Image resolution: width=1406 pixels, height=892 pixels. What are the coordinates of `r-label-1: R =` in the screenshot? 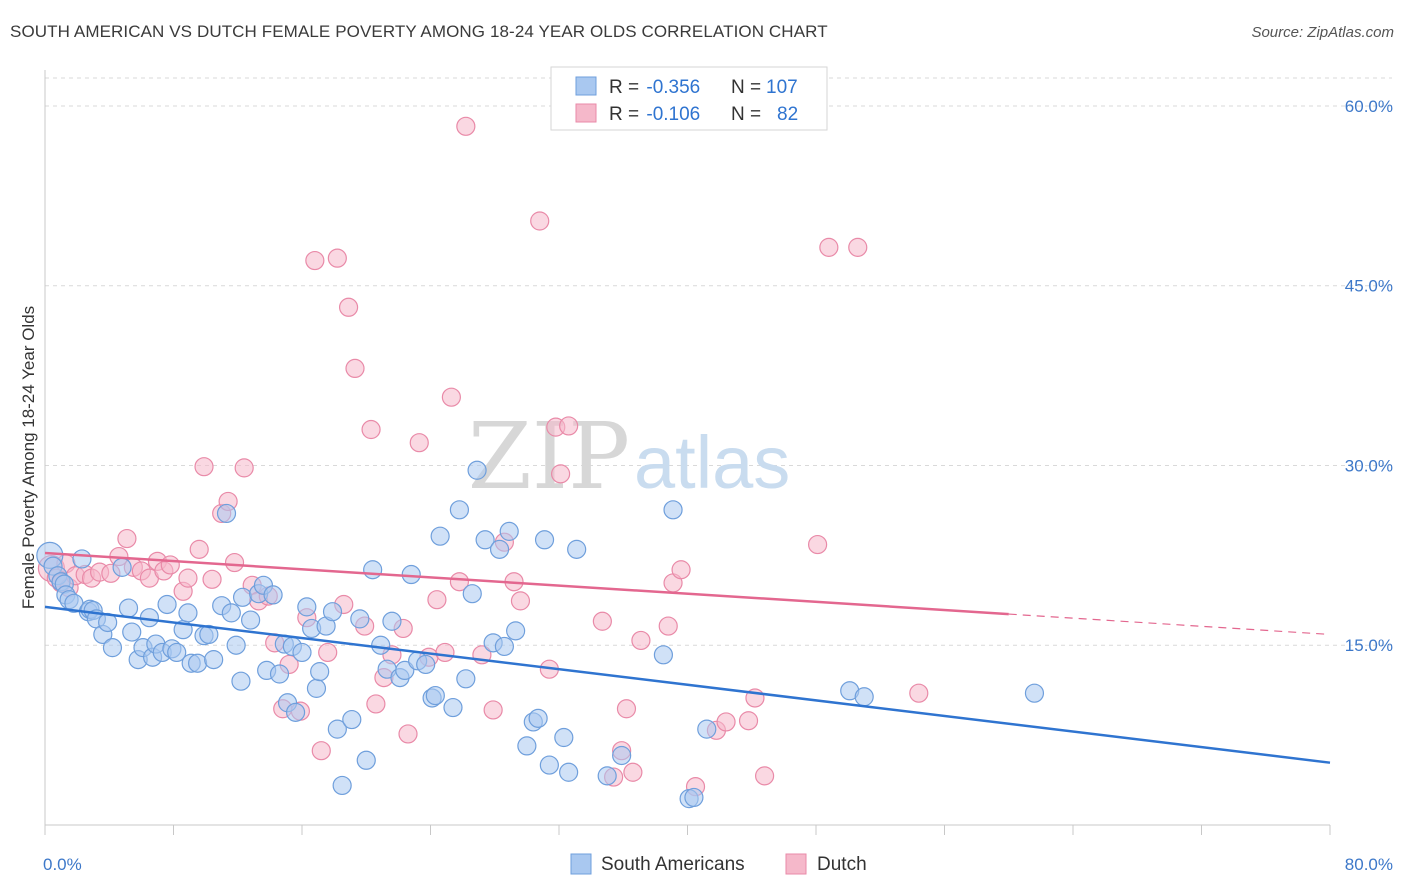 It's located at (626, 87).